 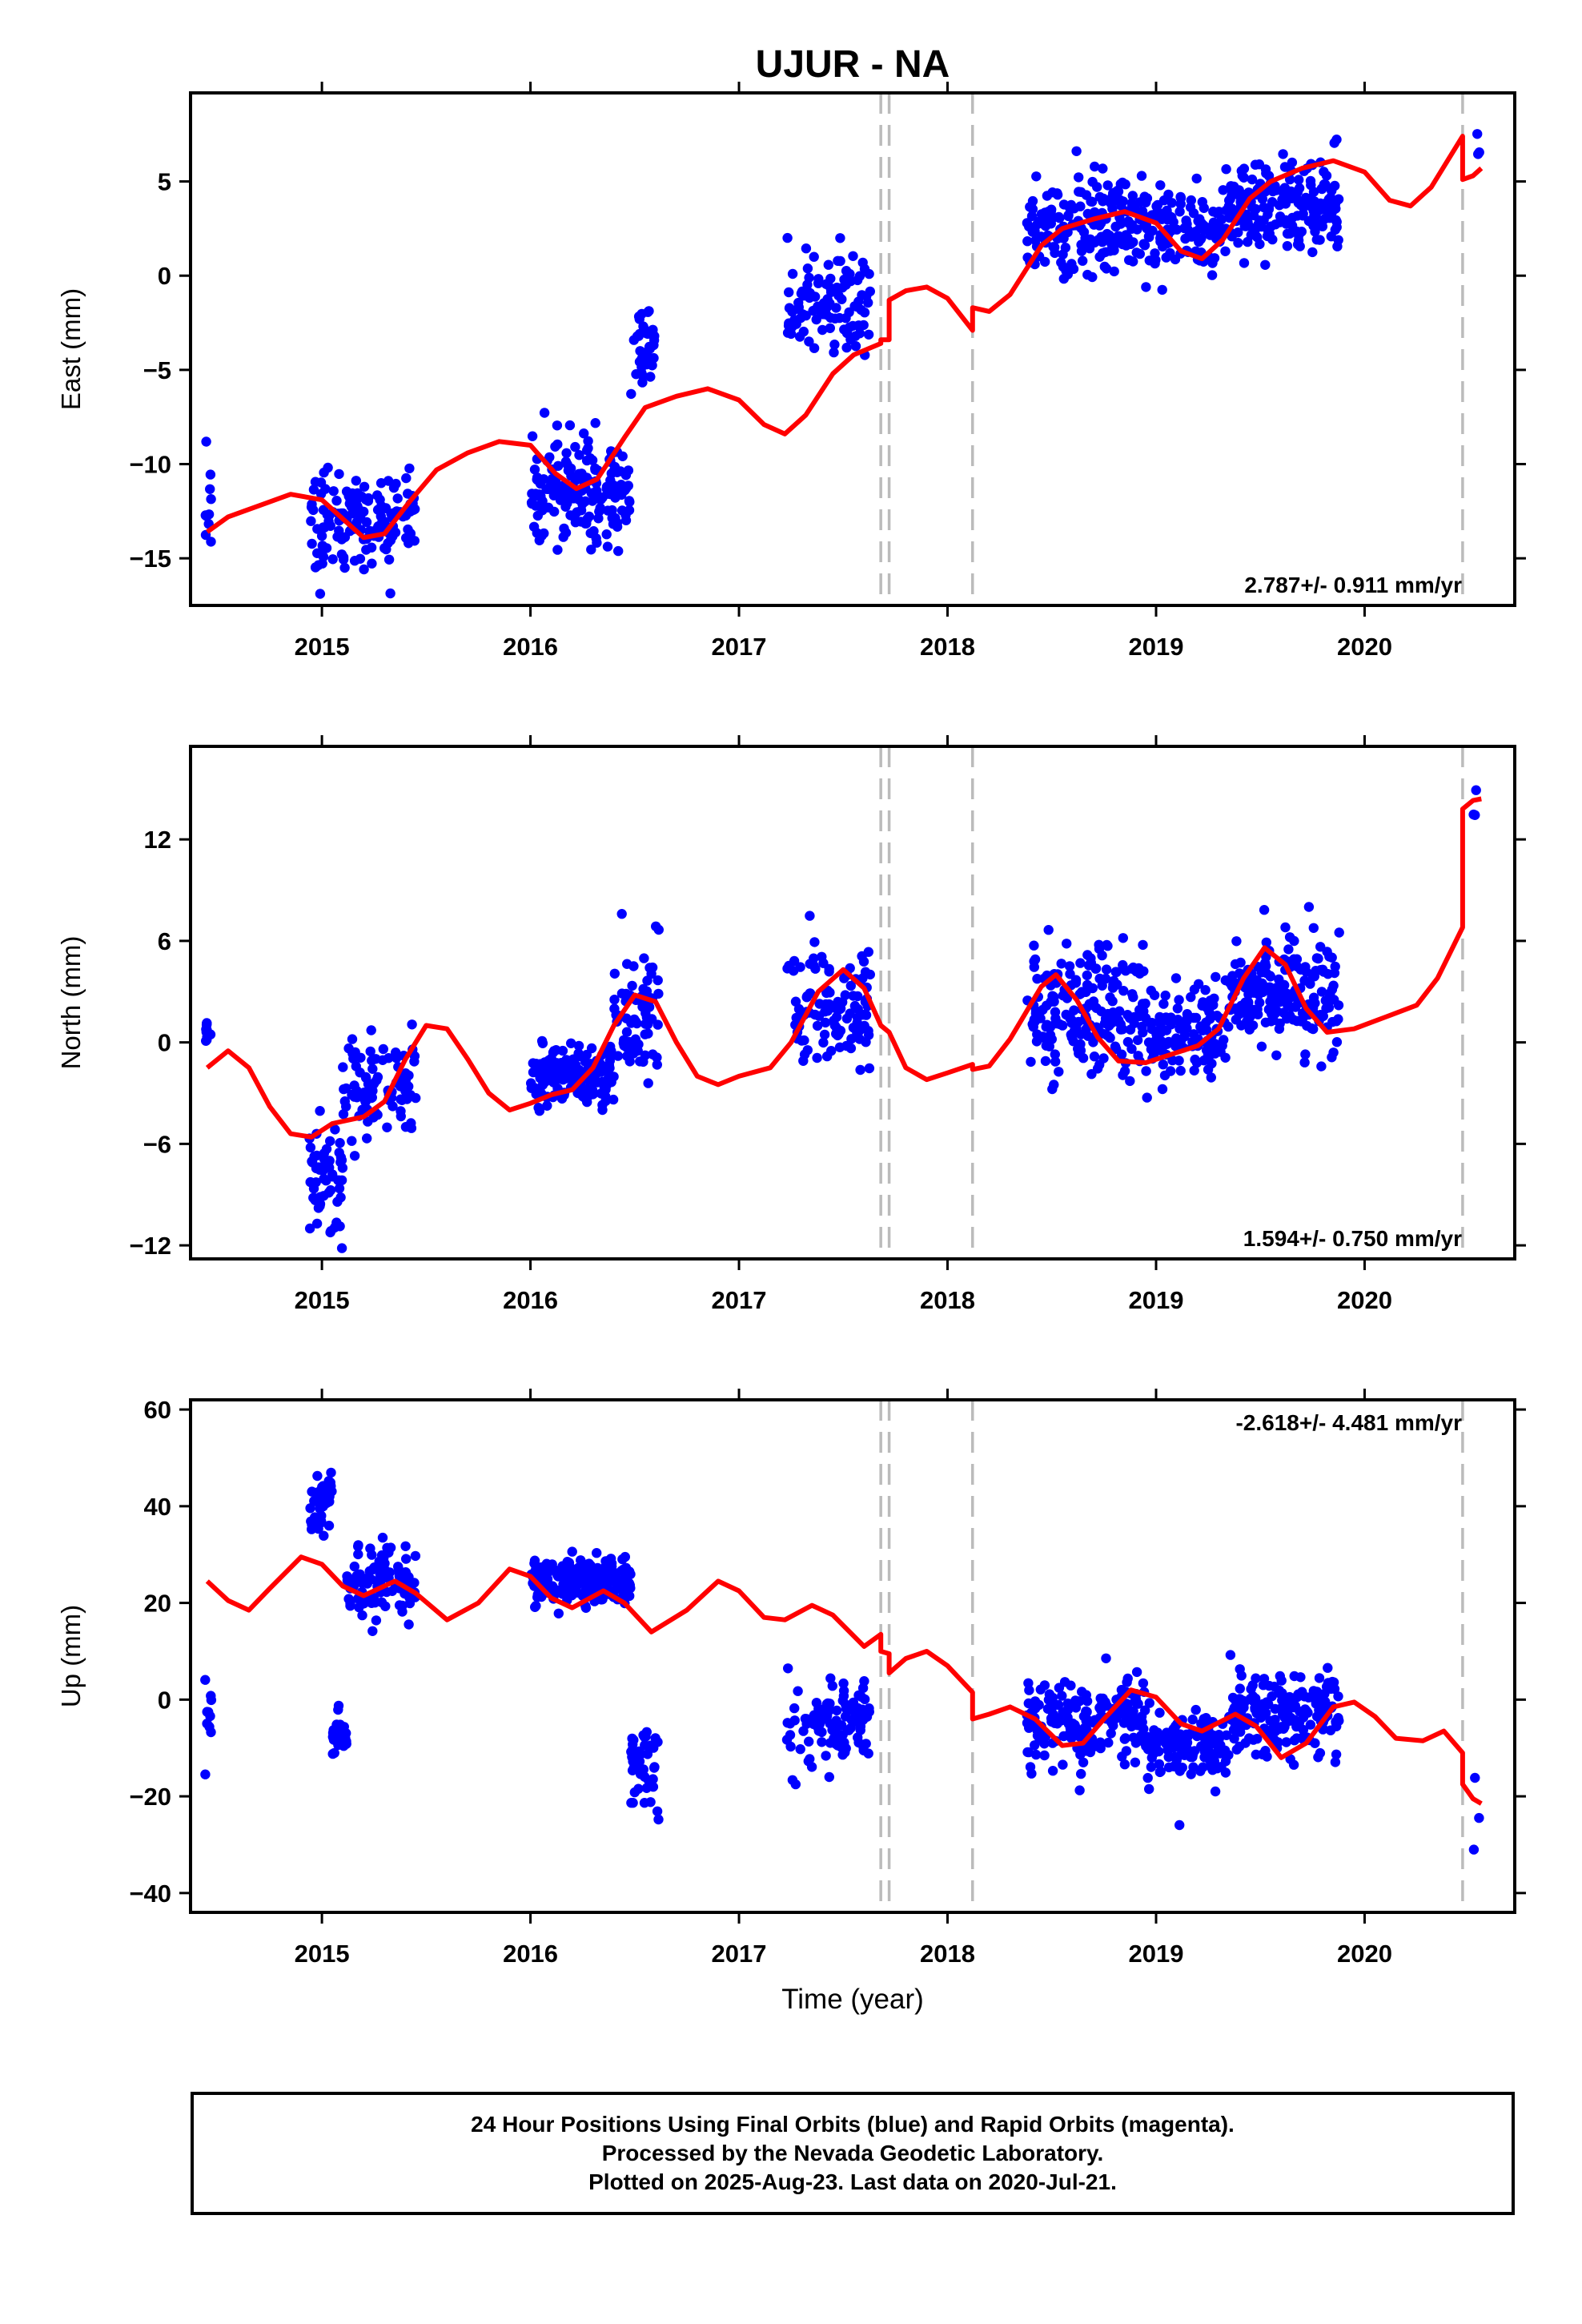 I want to click on up-y-tick-label: −20, so click(x=150, y=1797).